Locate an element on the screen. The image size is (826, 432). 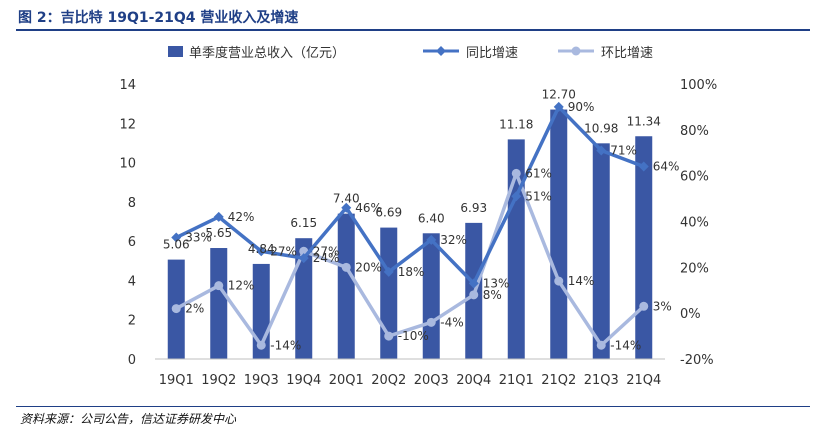
qoq-value-label: 12% is located at coordinates (241, 286).